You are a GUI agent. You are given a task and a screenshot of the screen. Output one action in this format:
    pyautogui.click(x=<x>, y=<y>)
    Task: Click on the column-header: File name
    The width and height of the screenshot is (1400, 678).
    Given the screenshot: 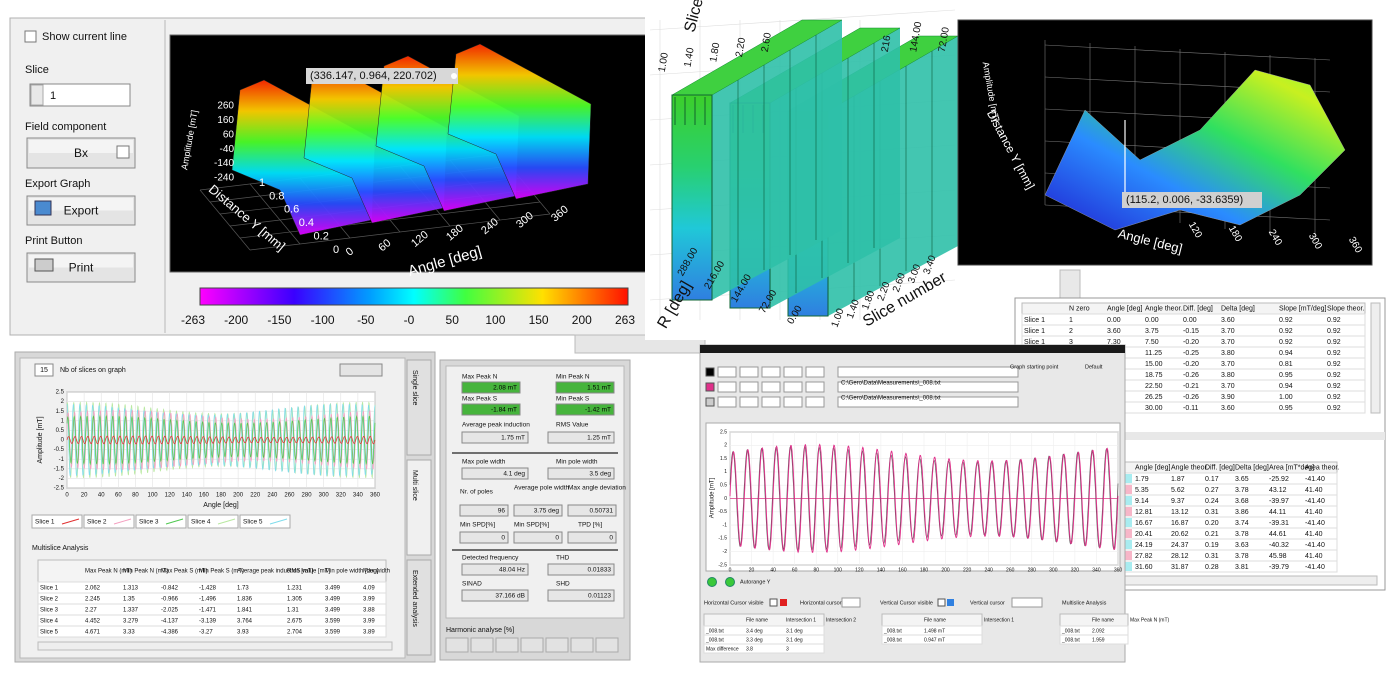 What is the action you would take?
    pyautogui.click(x=935, y=620)
    